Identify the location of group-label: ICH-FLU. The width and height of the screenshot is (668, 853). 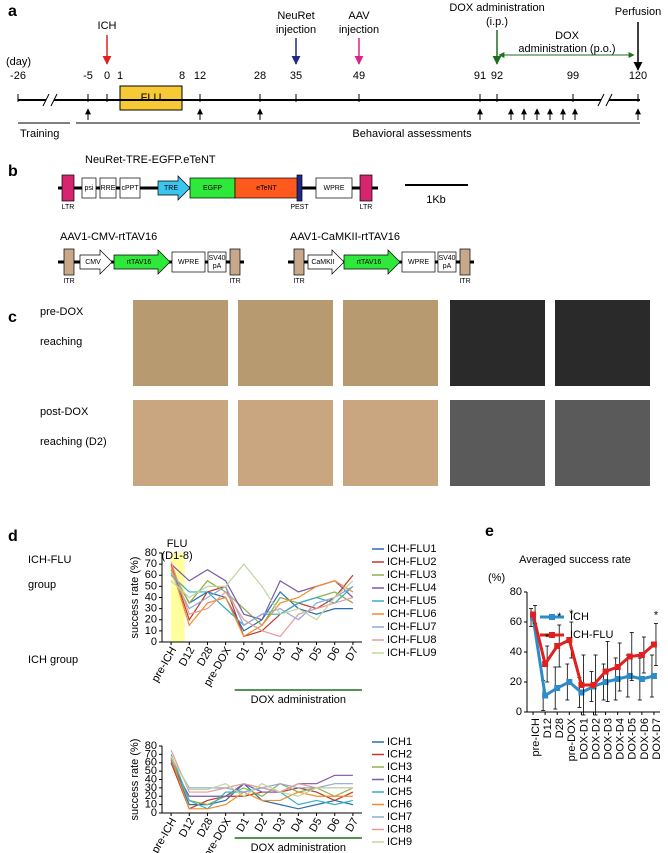
(49, 560).